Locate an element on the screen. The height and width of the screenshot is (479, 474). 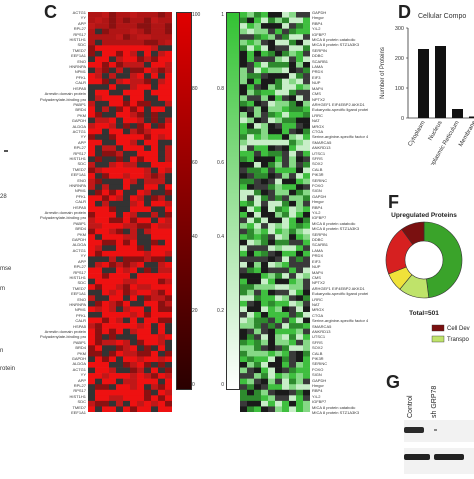
heatmap-row-label: ALDOA is located at coordinates (79, 126).